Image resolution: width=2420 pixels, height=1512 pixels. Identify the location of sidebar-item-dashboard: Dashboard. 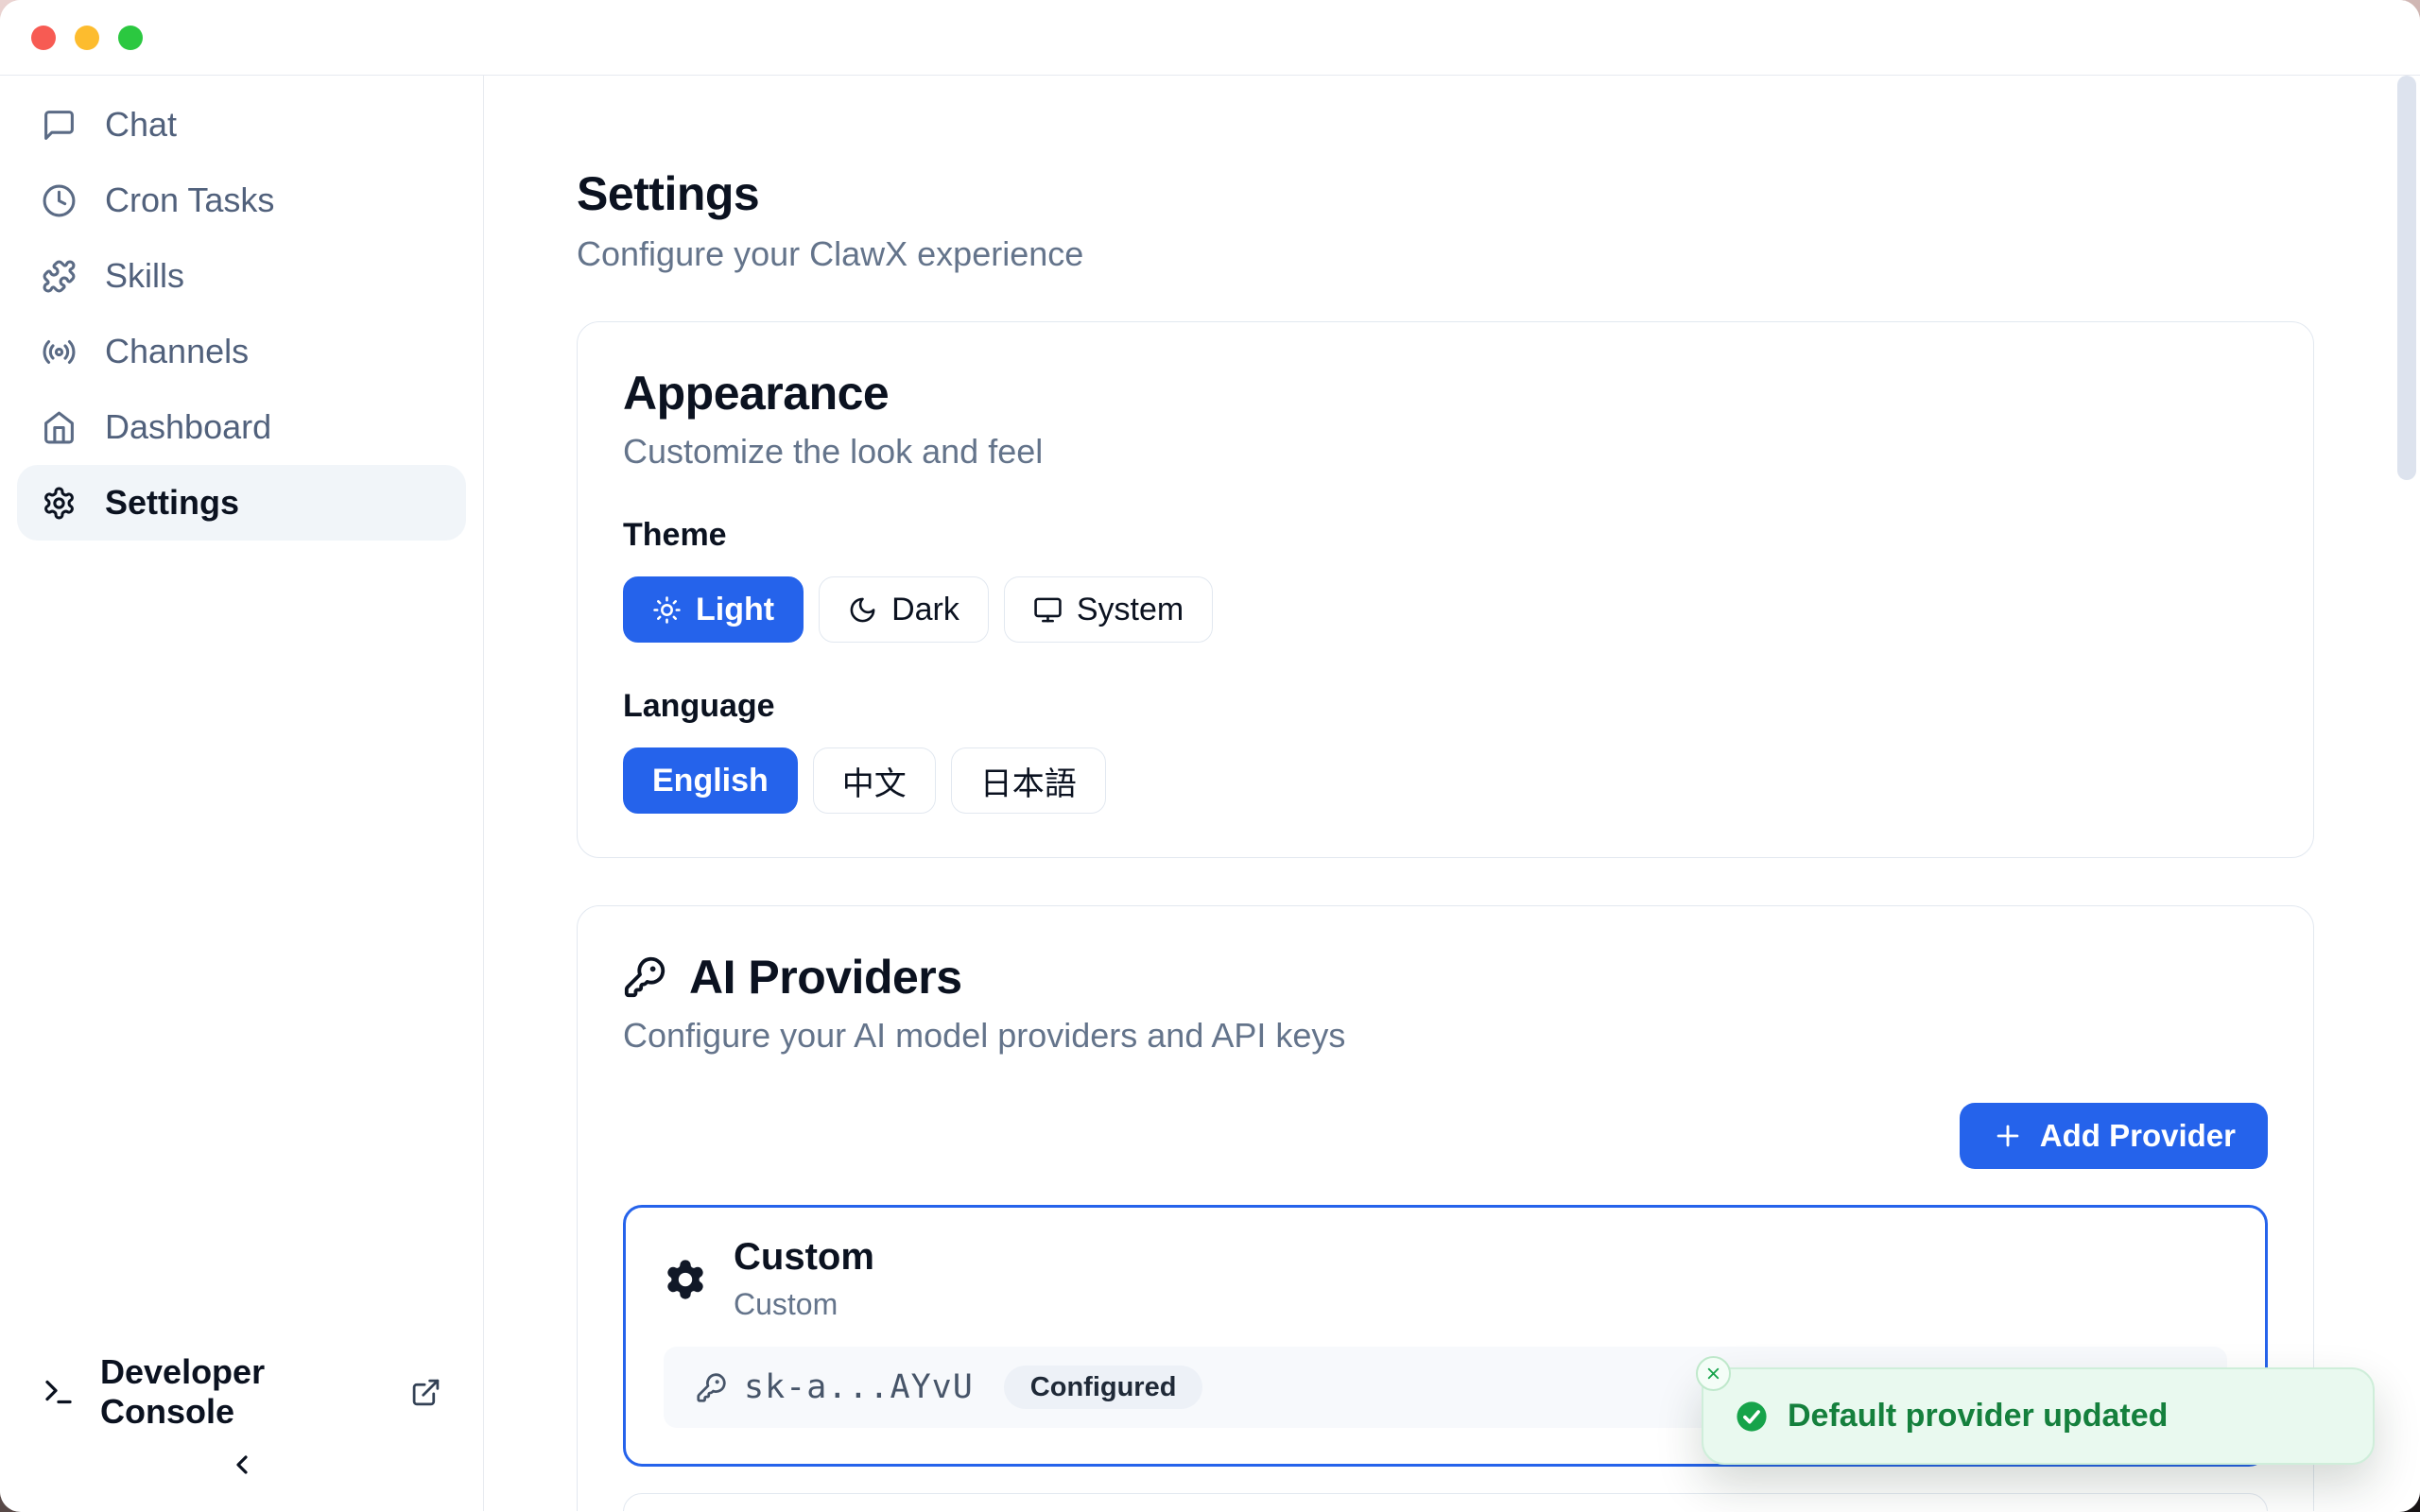
(242, 427).